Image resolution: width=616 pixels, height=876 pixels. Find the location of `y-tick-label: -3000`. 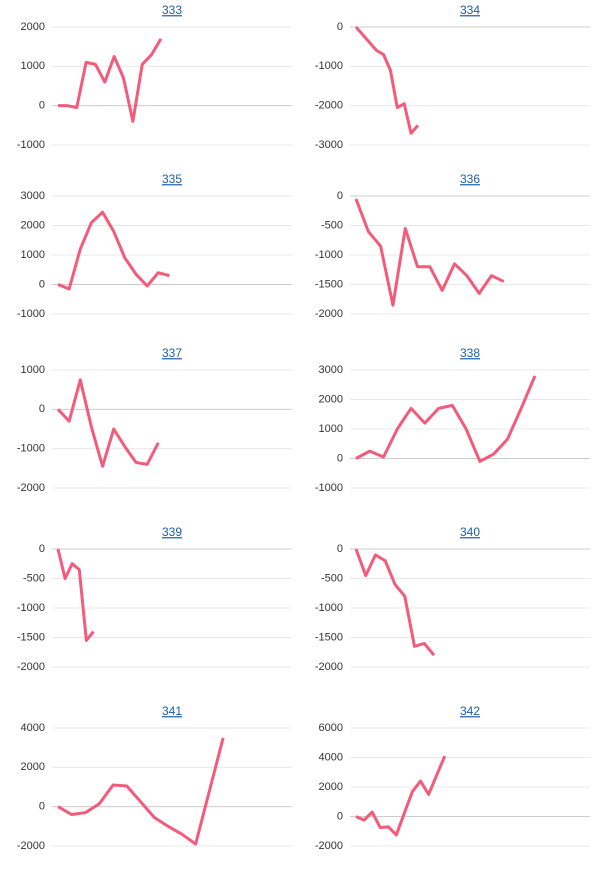

y-tick-label: -3000 is located at coordinates (329, 145).